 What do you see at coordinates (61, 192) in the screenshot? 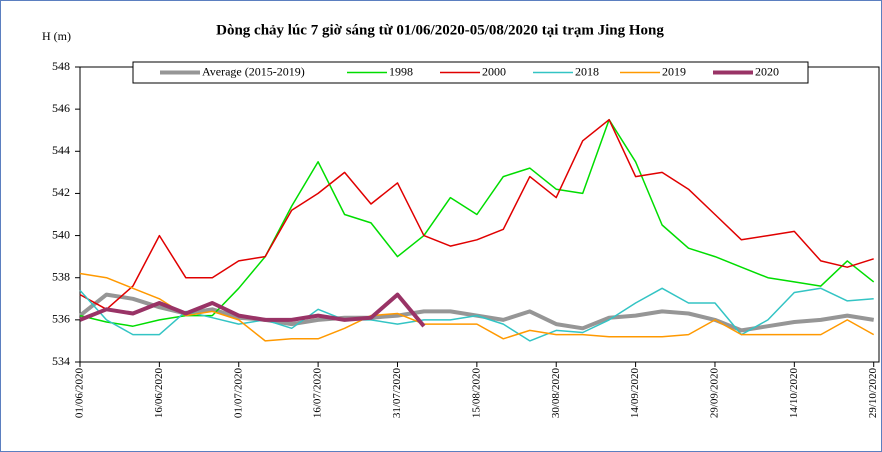
I see `y-tick-label: 542` at bounding box center [61, 192].